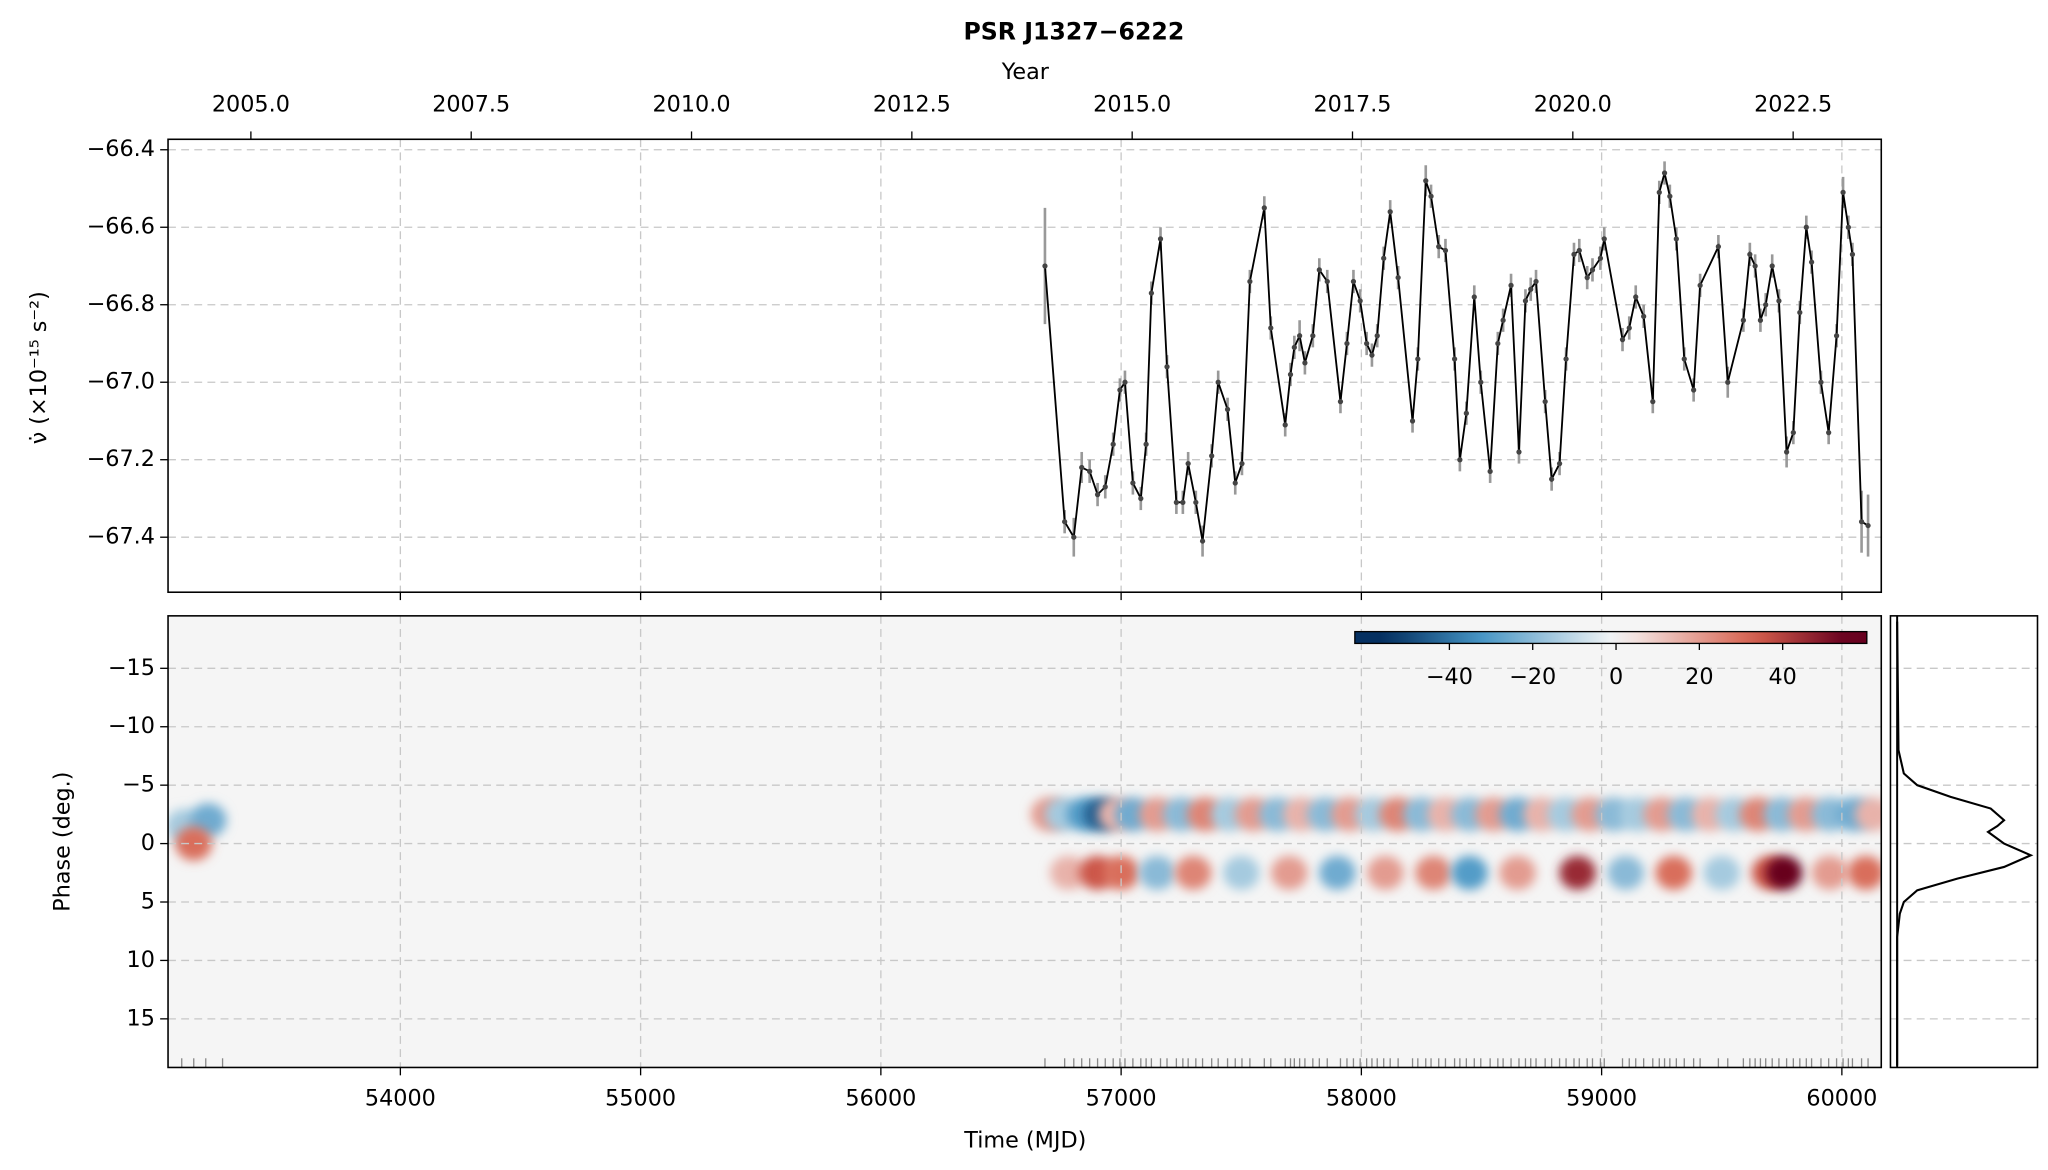 The width and height of the screenshot is (2048, 1170). What do you see at coordinates (141, 1018) in the screenshot?
I see `y-tick-label: 15` at bounding box center [141, 1018].